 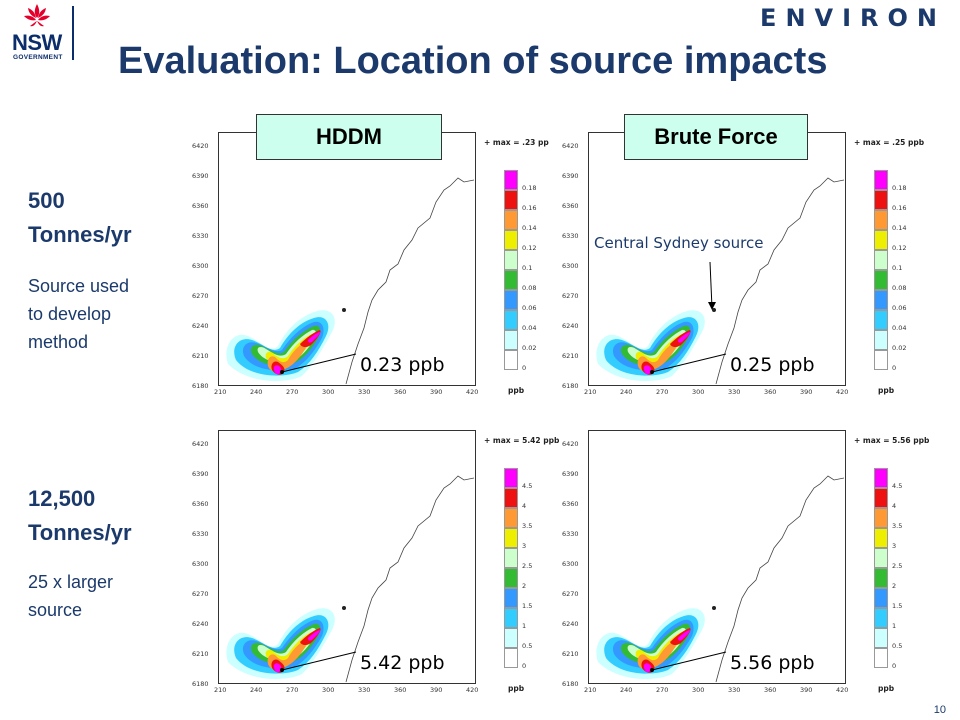 What do you see at coordinates (256, 690) in the screenshot?
I see `x-tick-label: 240` at bounding box center [256, 690].